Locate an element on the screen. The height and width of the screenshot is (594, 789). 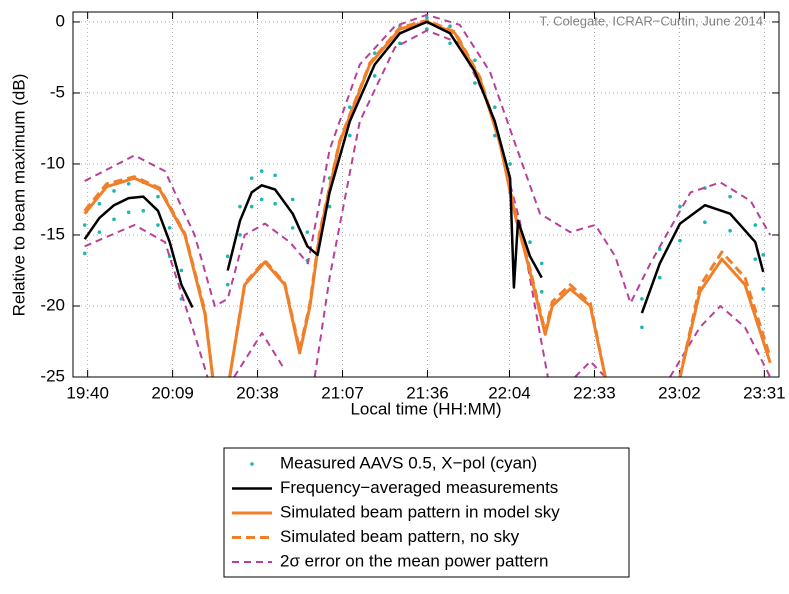
x-tick-label: 21:07 is located at coordinates (342, 392).